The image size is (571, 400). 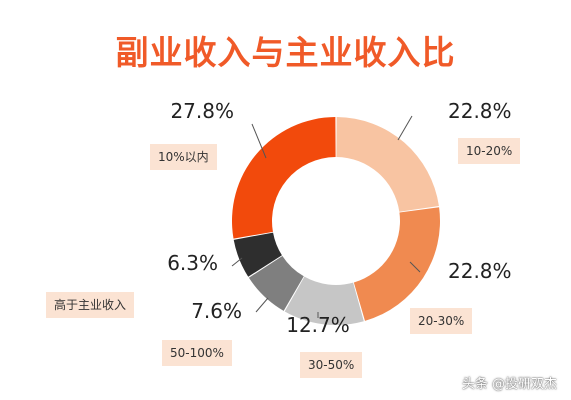 What do you see at coordinates (216, 311) in the screenshot?
I see `data-label-3: 7.6%` at bounding box center [216, 311].